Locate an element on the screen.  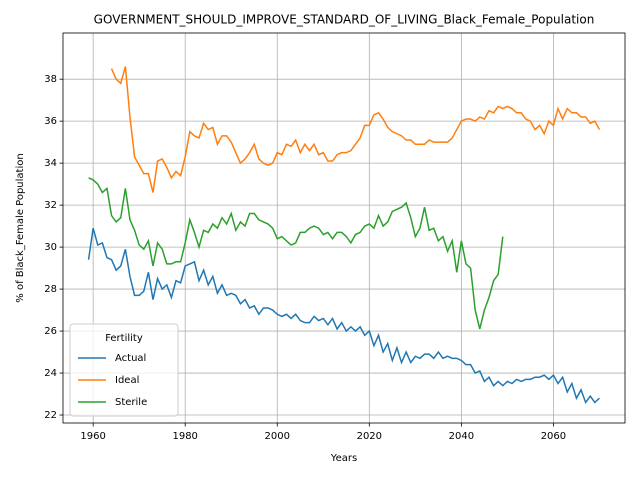
x-tick-label: 2040 is located at coordinates (461, 436).